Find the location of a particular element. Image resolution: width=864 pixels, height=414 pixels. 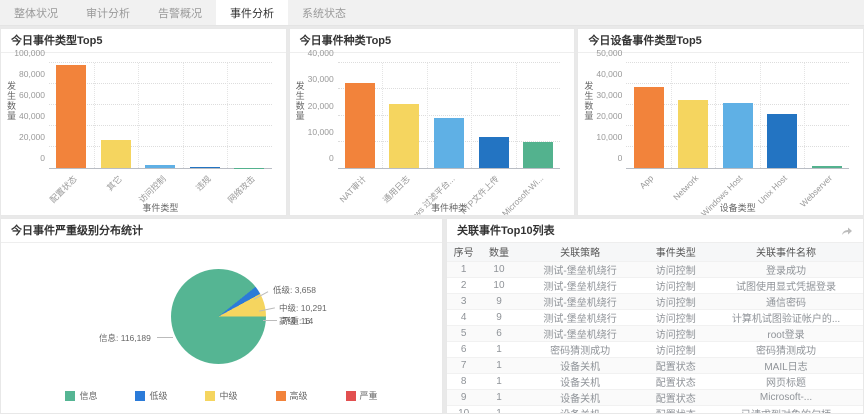

table-cell: 已请求到对象的句柄 is located at coordinates (786, 409).